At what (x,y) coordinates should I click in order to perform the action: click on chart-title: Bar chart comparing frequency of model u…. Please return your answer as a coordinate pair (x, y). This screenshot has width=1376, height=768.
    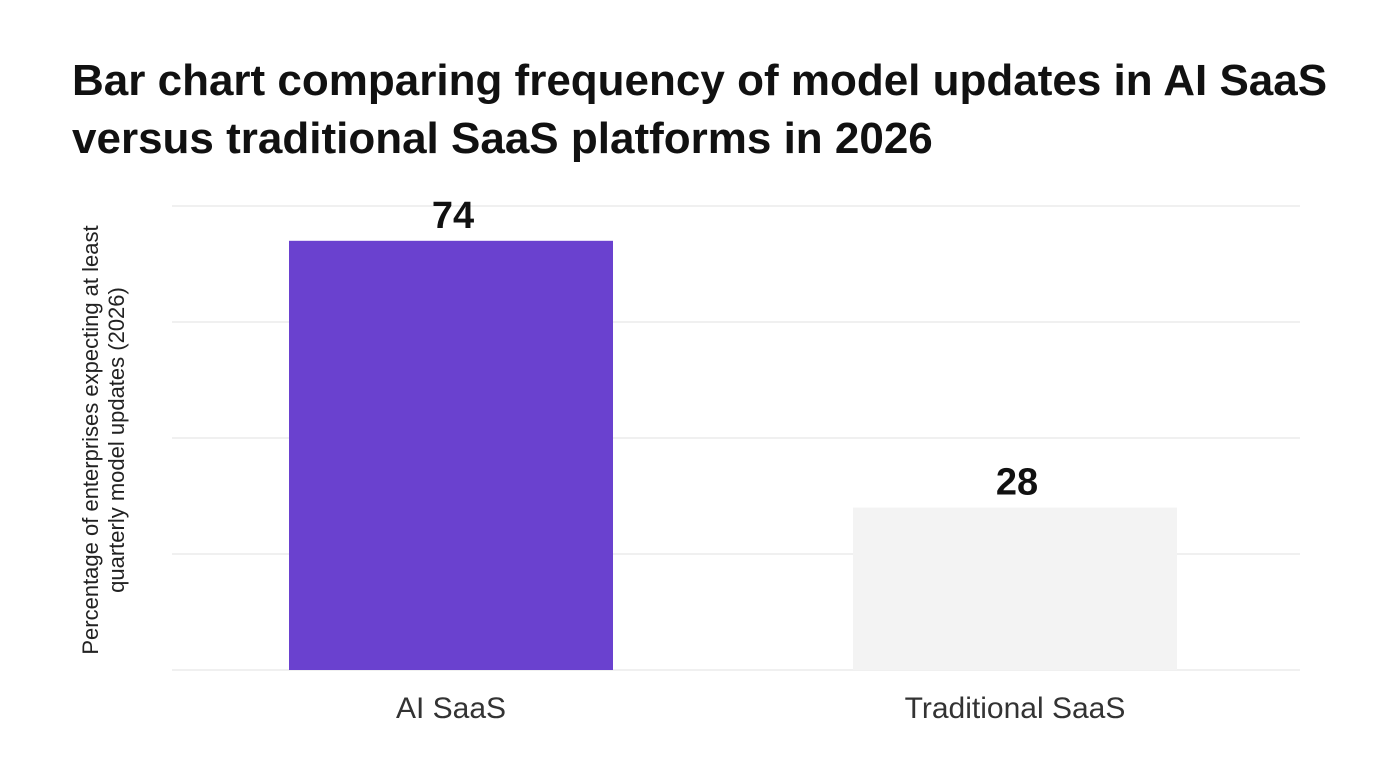
    Looking at the image, I should click on (700, 109).